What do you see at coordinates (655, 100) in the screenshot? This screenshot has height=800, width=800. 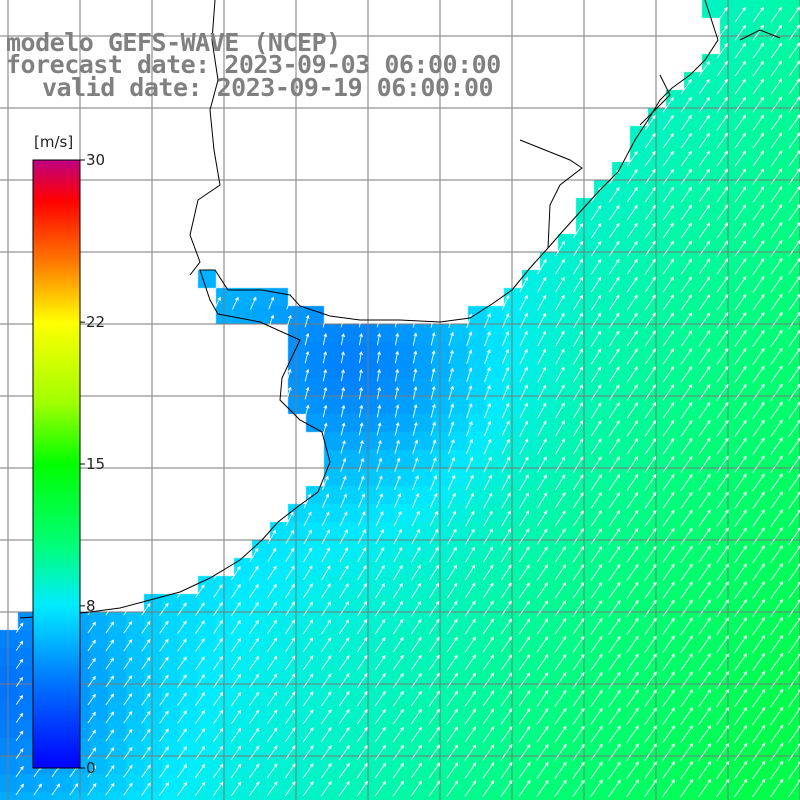 I see `border-line` at bounding box center [655, 100].